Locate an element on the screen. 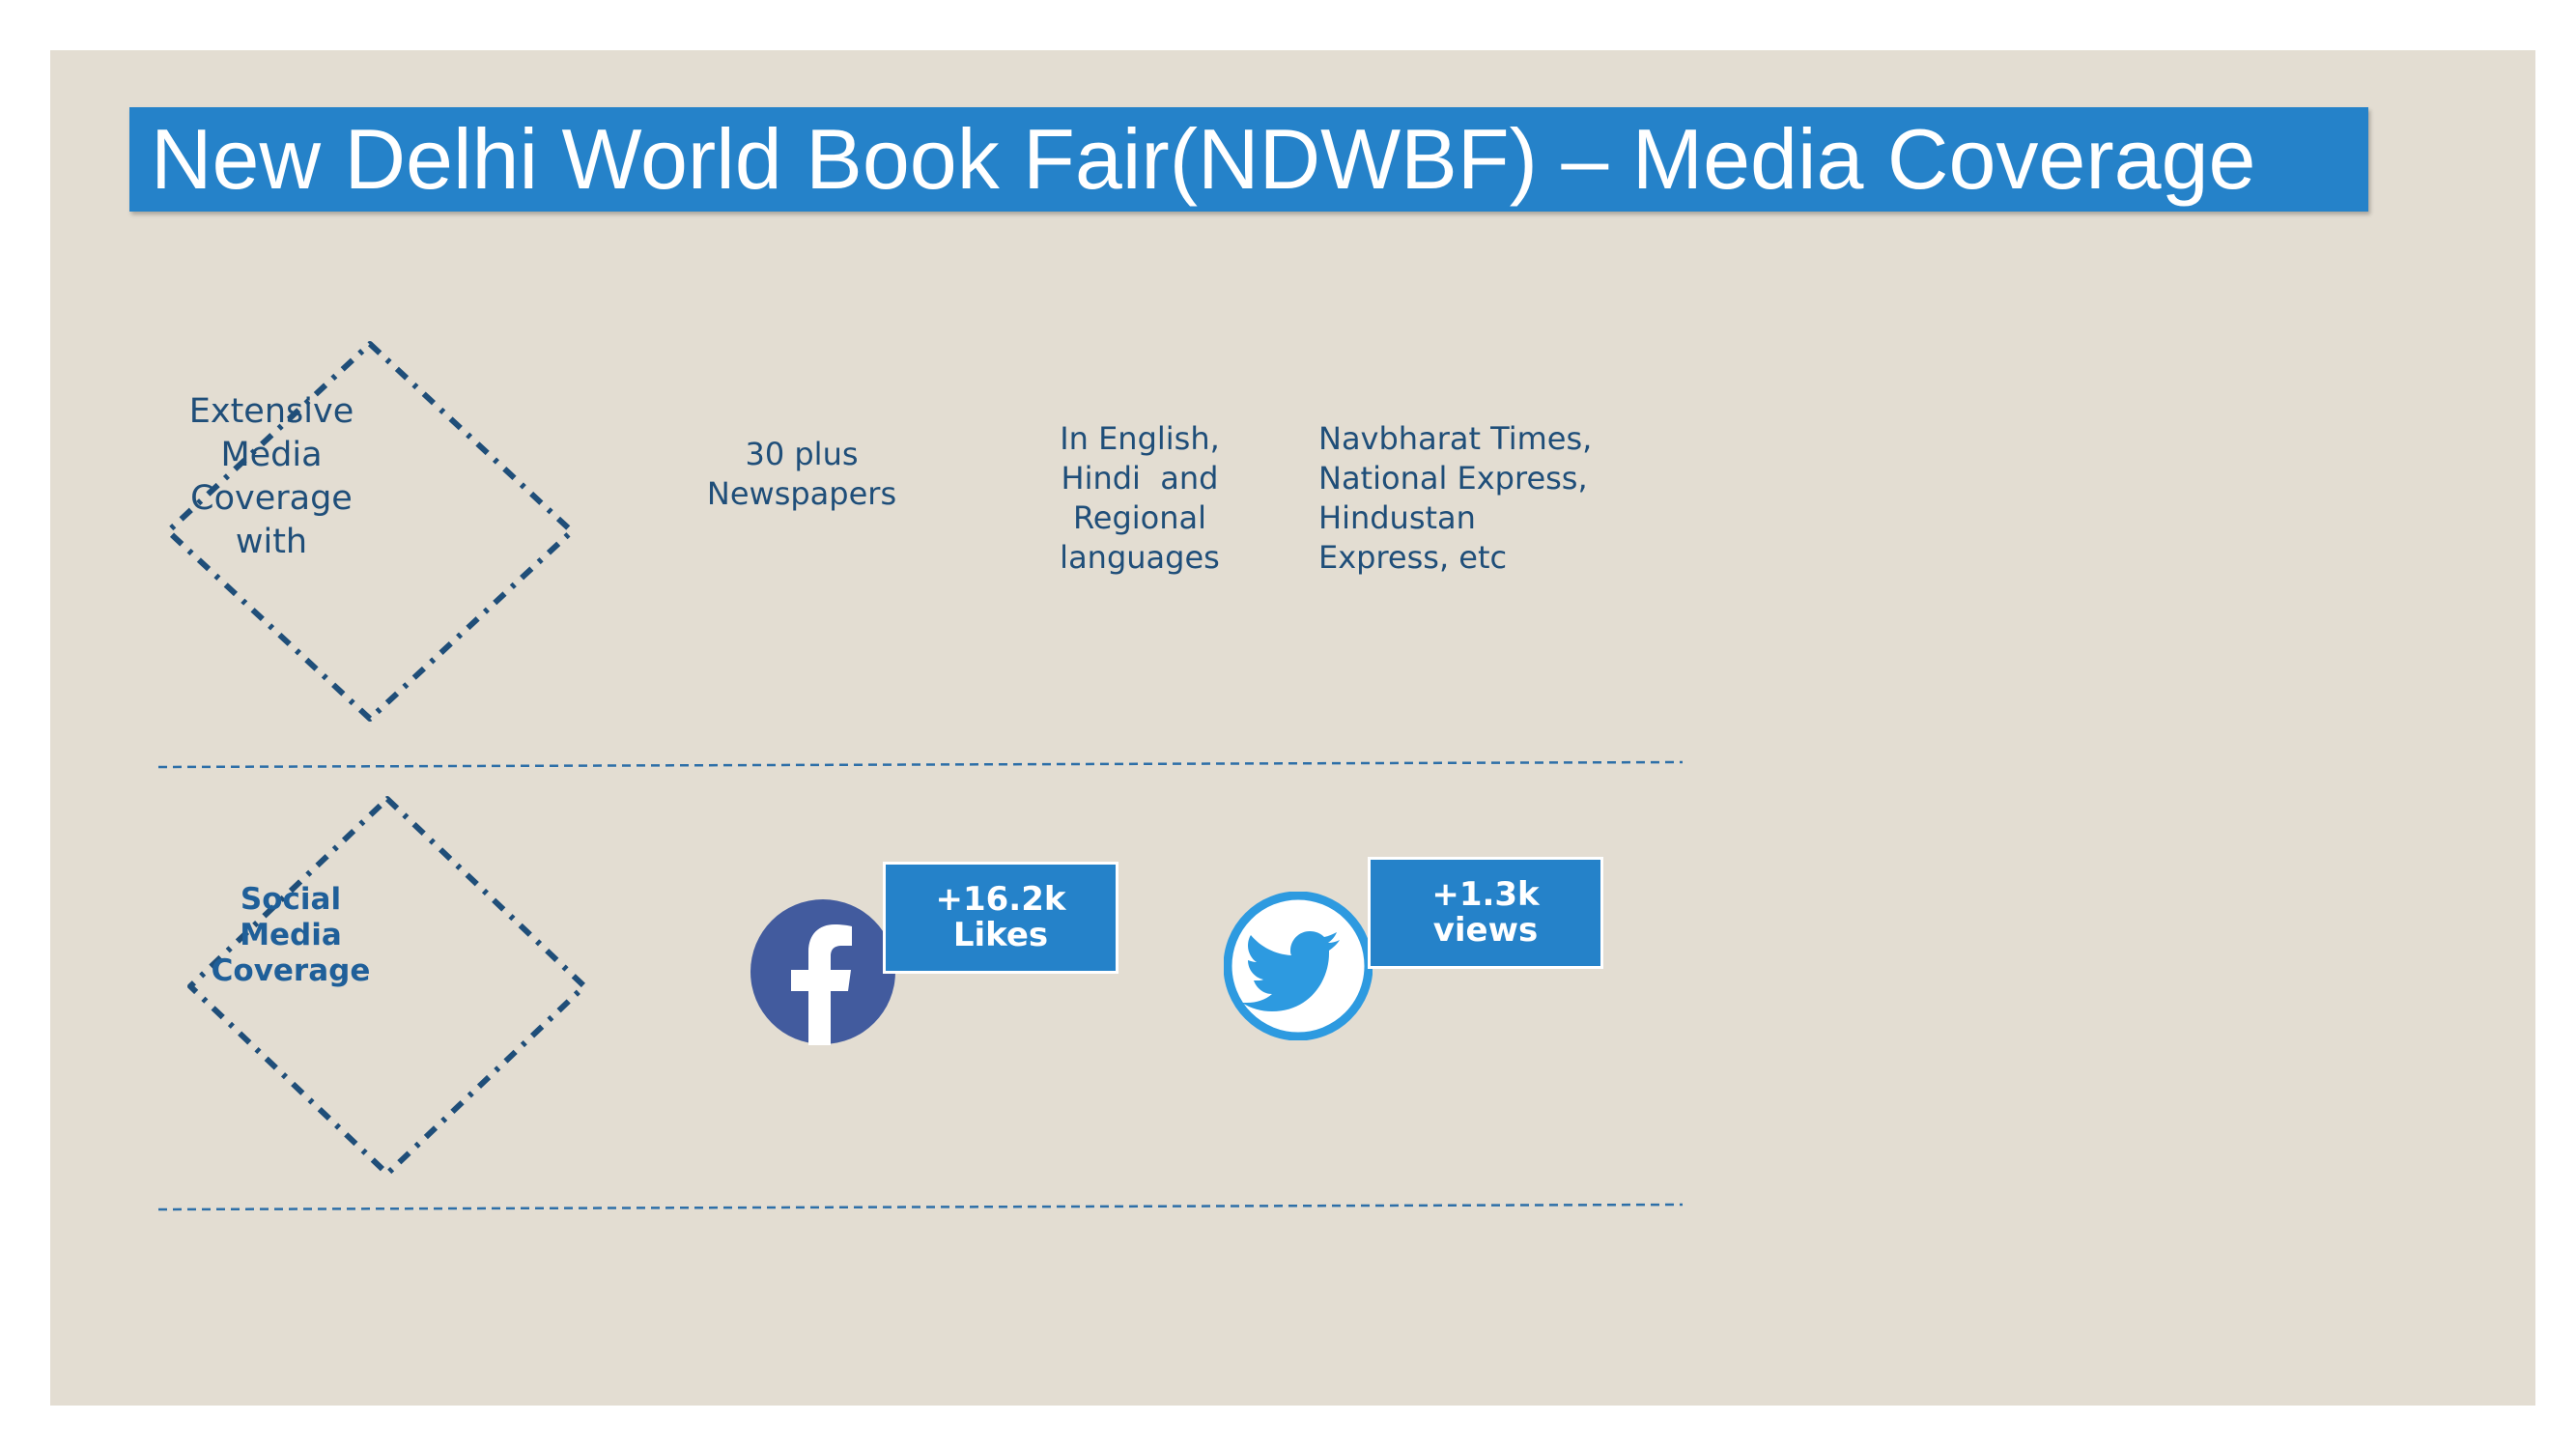 Image resolution: width=2576 pixels, height=1449 pixels. info-line: Express, etc is located at coordinates (1413, 557).